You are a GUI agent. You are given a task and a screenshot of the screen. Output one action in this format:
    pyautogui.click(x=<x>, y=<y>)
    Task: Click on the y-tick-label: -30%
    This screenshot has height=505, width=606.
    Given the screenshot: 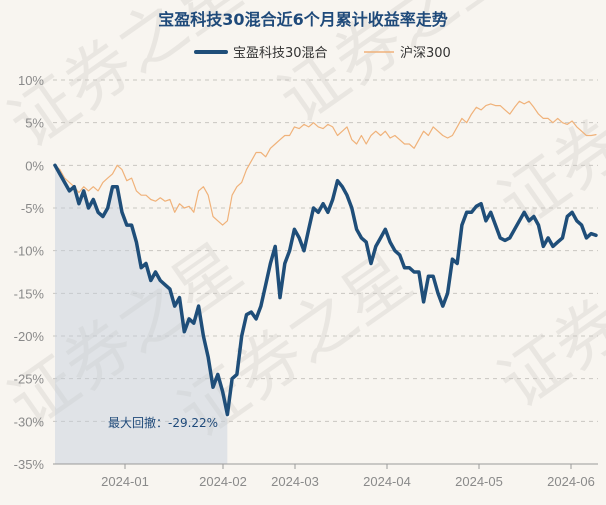 What is the action you would take?
    pyautogui.click(x=29, y=421)
    